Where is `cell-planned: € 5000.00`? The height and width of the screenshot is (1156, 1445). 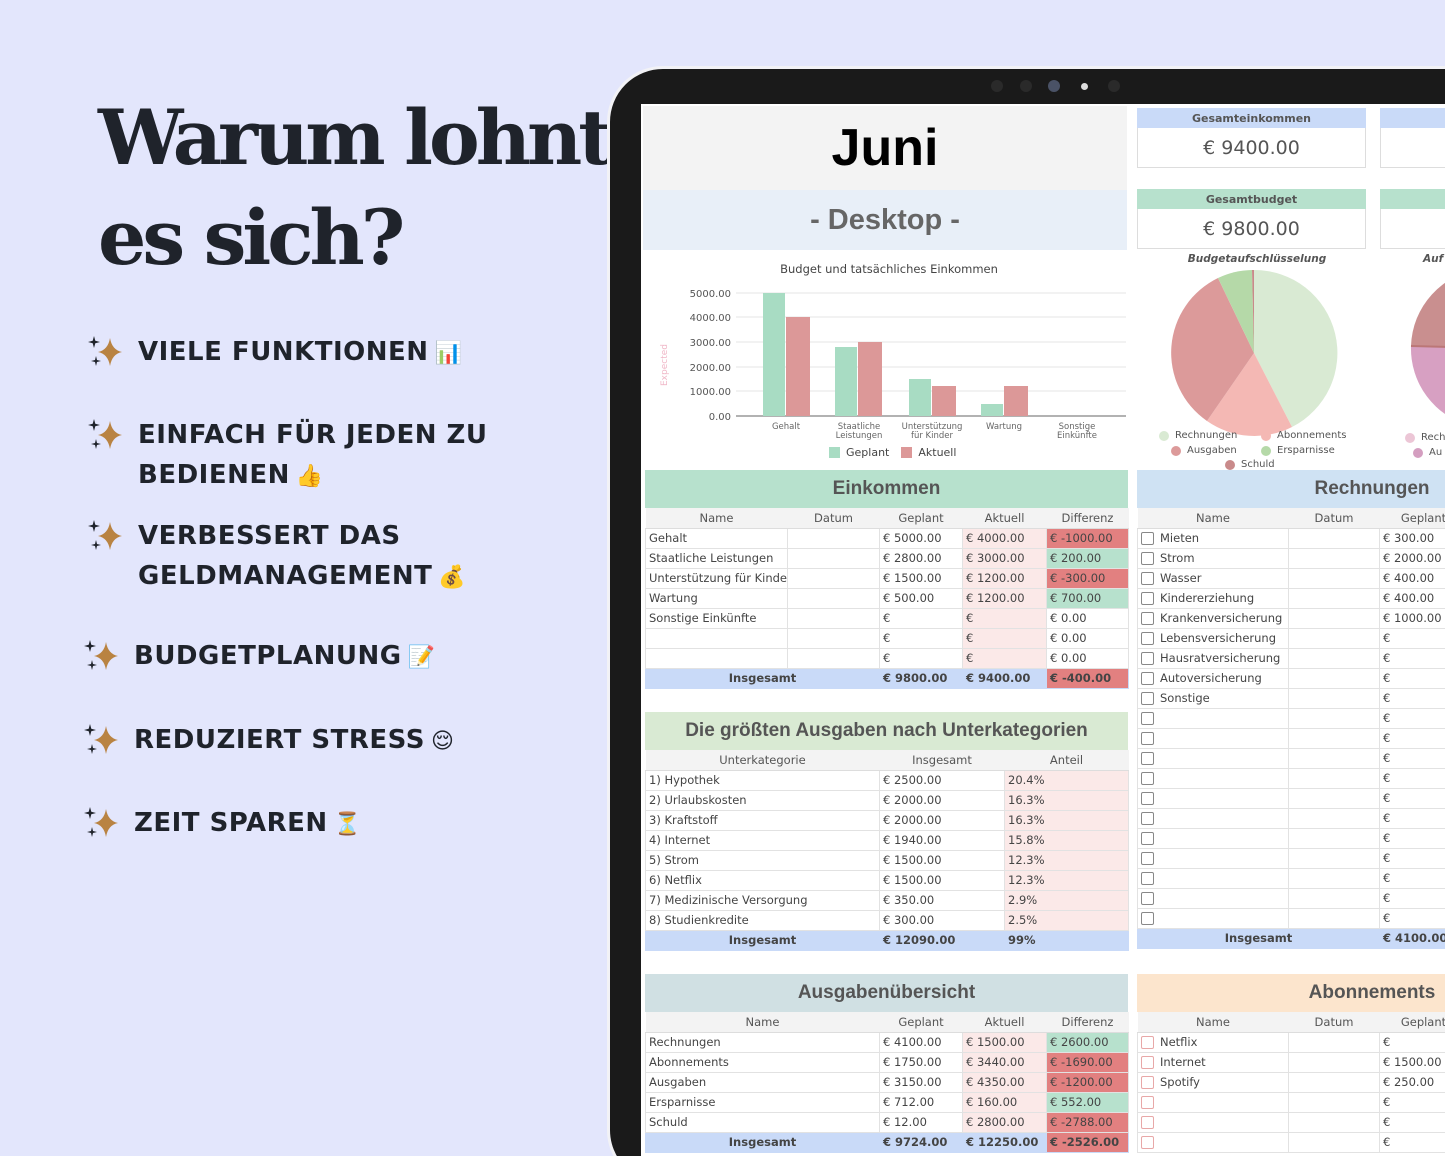 cell-planned: € 5000.00 is located at coordinates (921, 538).